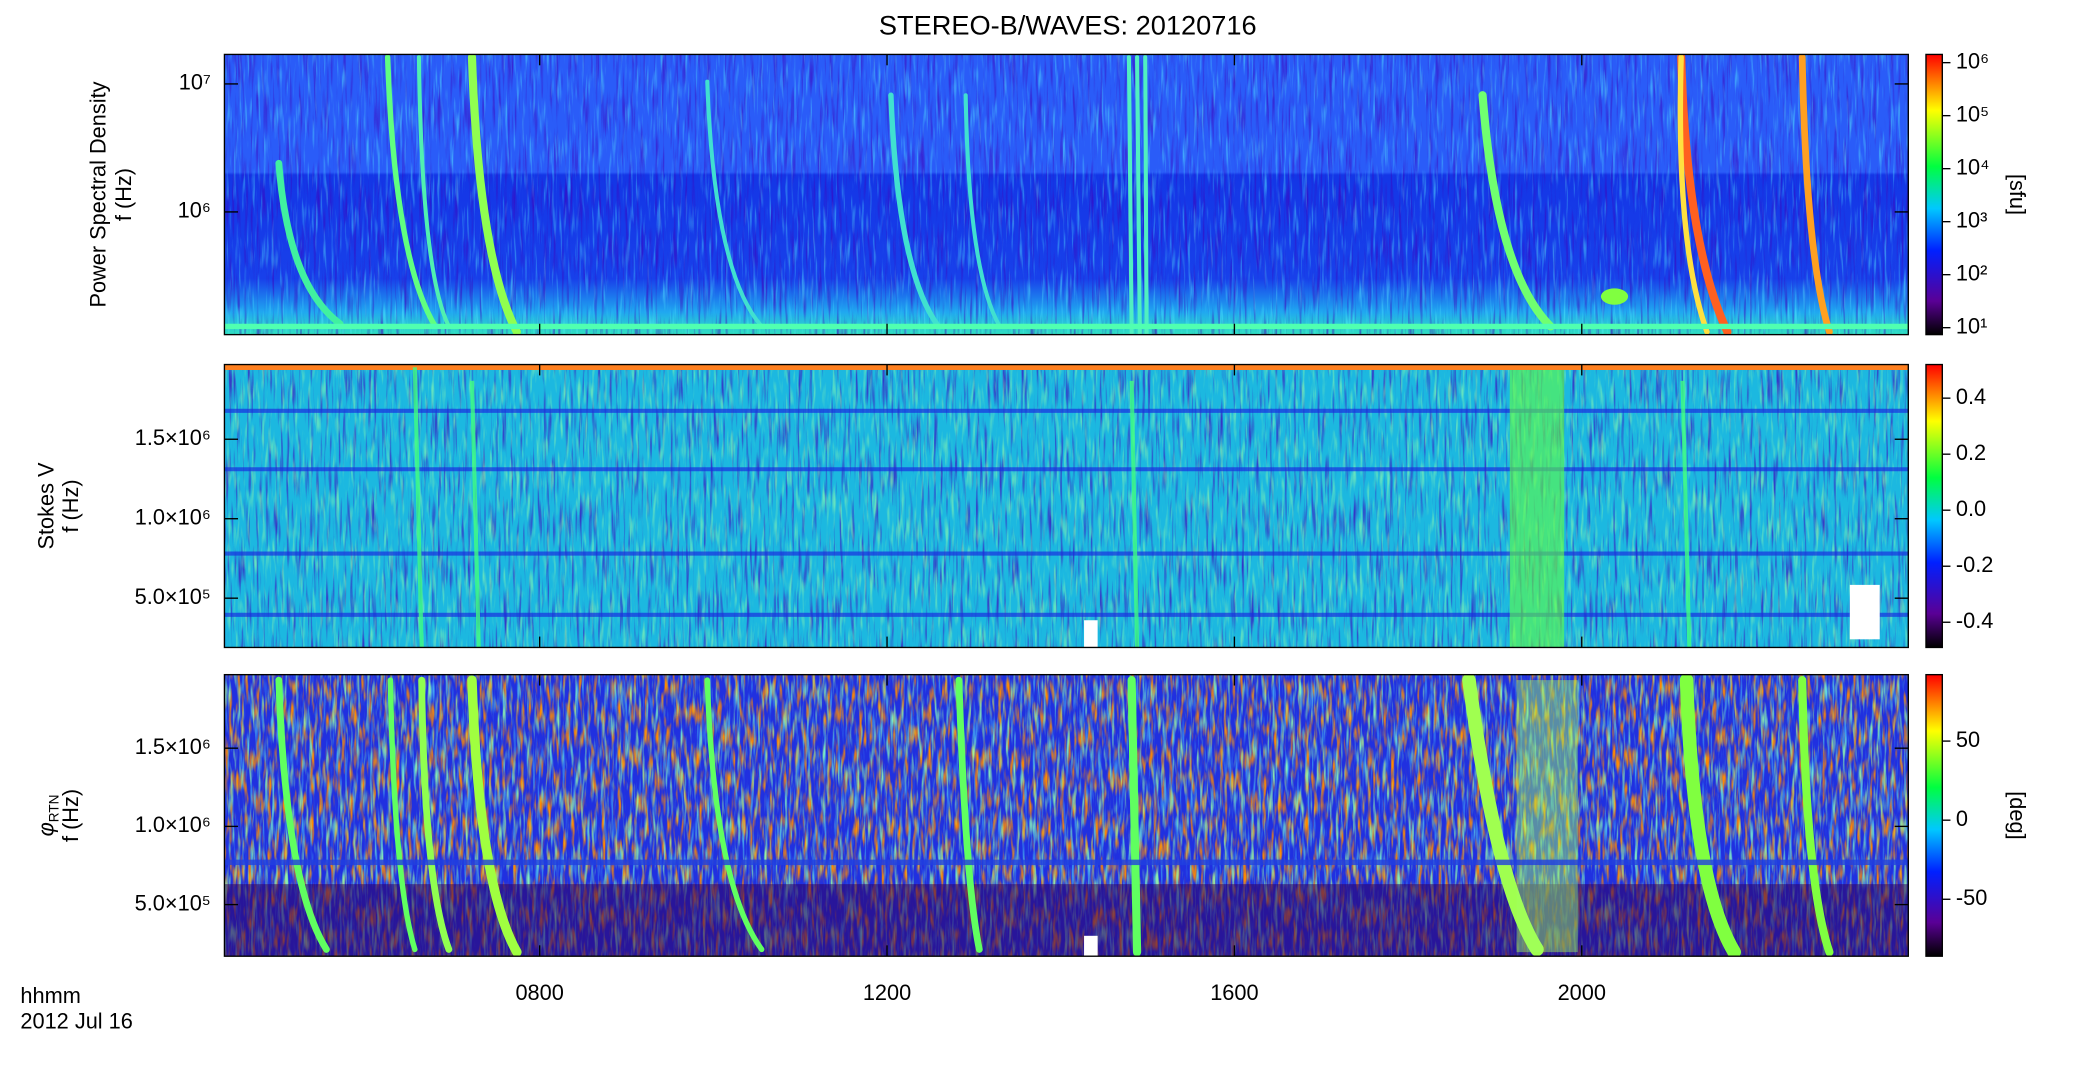  Describe the element at coordinates (194, 210) in the screenshot. I see `y-tick-label: 10⁶` at that location.